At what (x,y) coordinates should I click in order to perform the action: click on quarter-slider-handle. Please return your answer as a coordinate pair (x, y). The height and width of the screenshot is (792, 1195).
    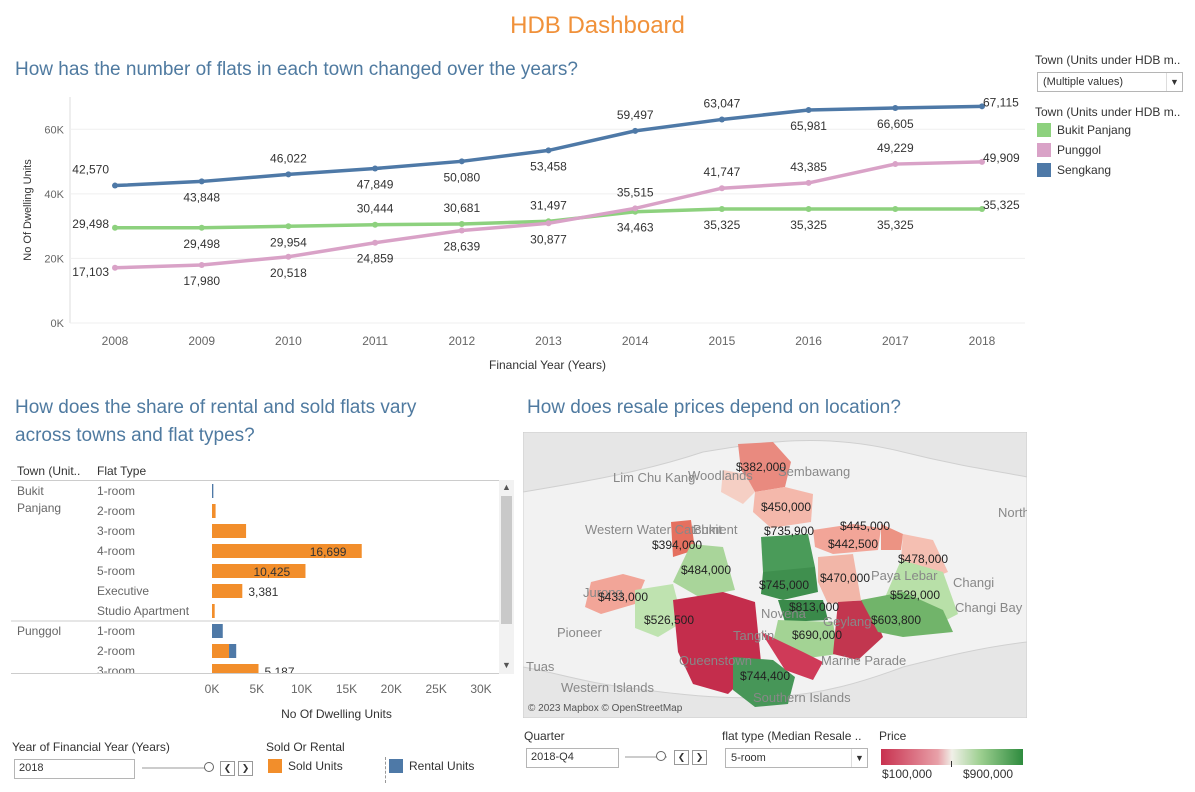
    Looking at the image, I should click on (661, 756).